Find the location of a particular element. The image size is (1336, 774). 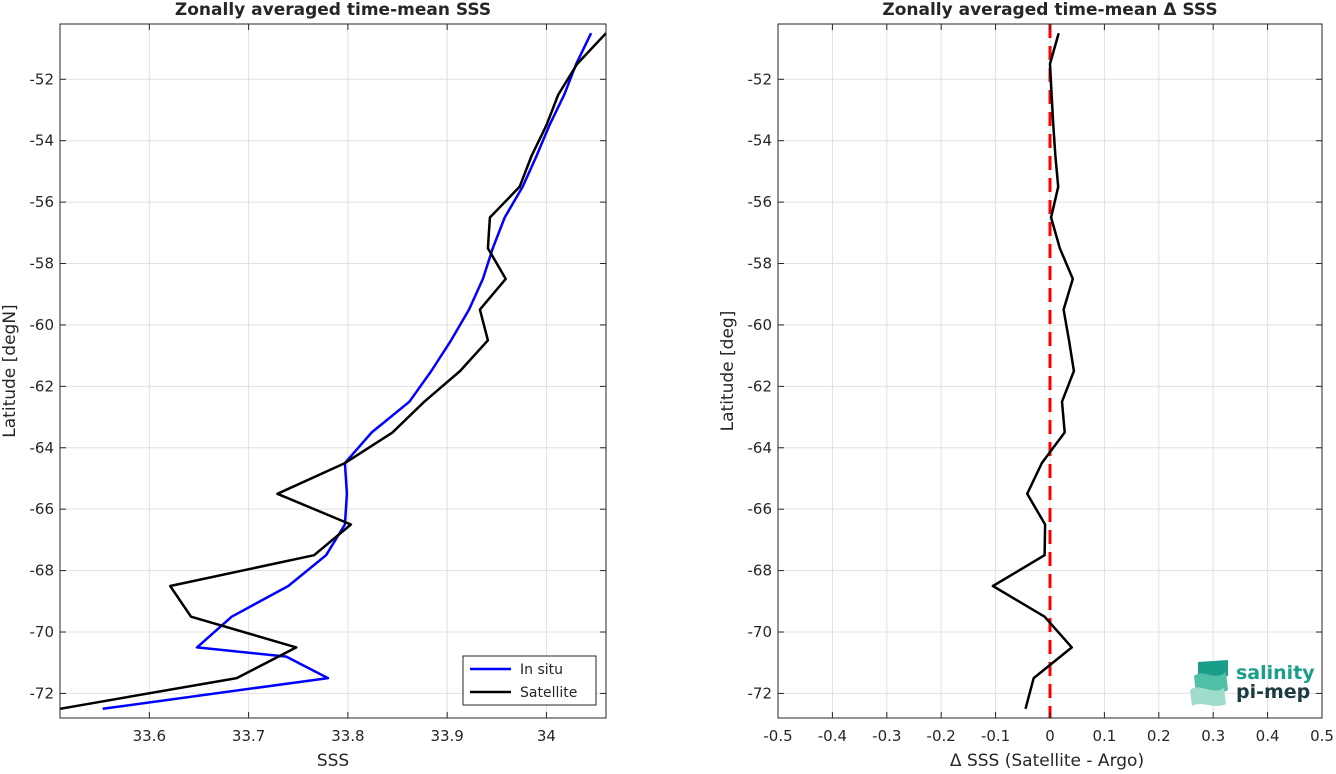

delta-x-tick-label: -0.1 is located at coordinates (995, 736).